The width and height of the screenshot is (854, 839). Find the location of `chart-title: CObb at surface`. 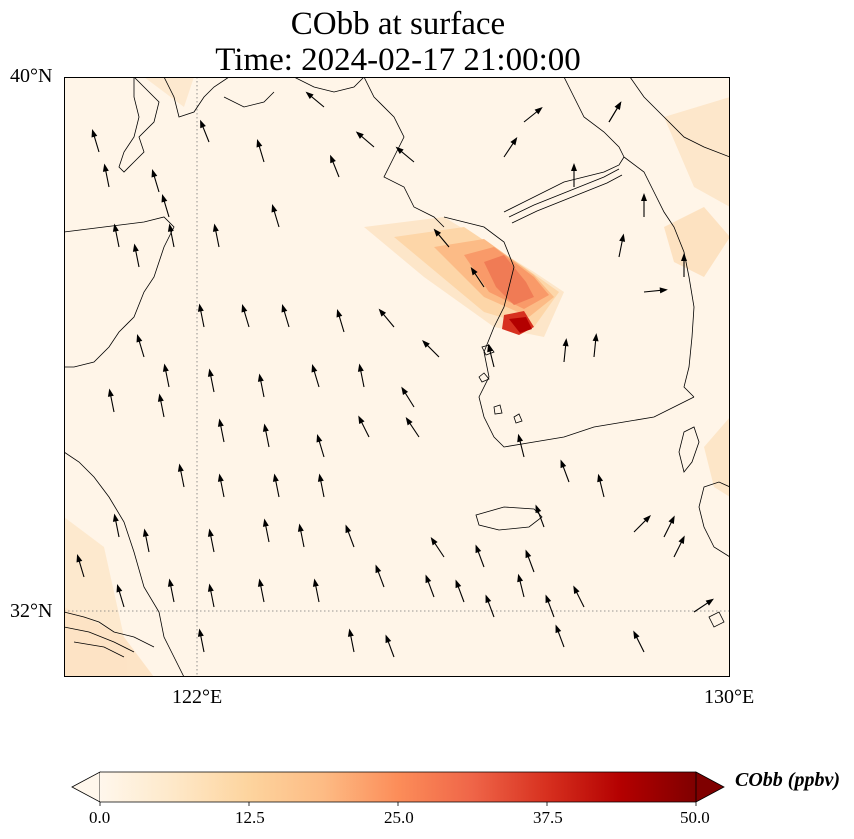

chart-title: CObb at surface is located at coordinates (398, 24).